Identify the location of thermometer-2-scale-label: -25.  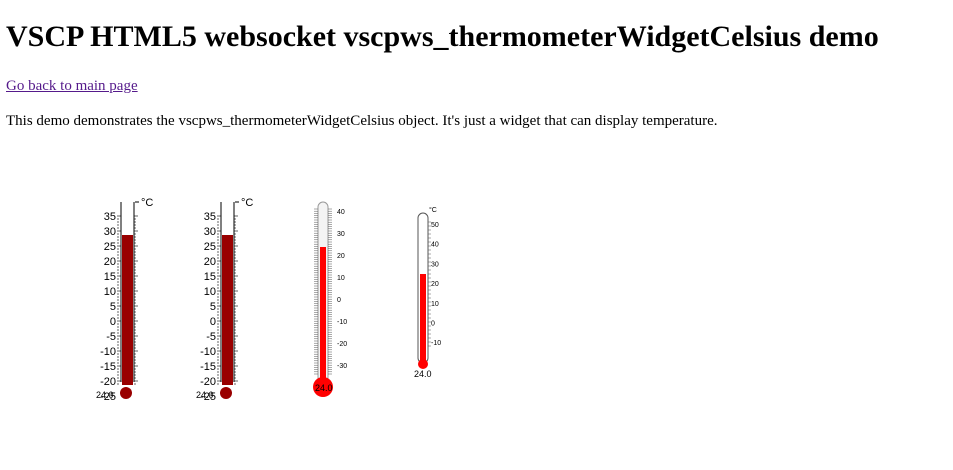
(208, 397).